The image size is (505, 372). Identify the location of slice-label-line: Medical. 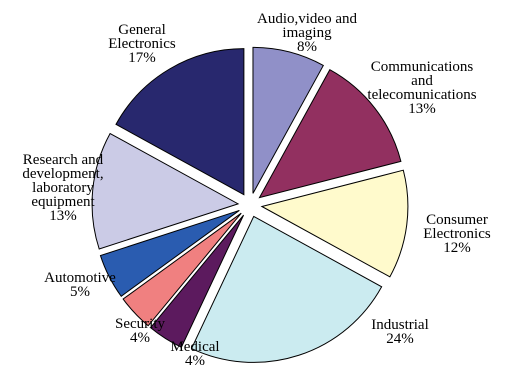
(194, 347).